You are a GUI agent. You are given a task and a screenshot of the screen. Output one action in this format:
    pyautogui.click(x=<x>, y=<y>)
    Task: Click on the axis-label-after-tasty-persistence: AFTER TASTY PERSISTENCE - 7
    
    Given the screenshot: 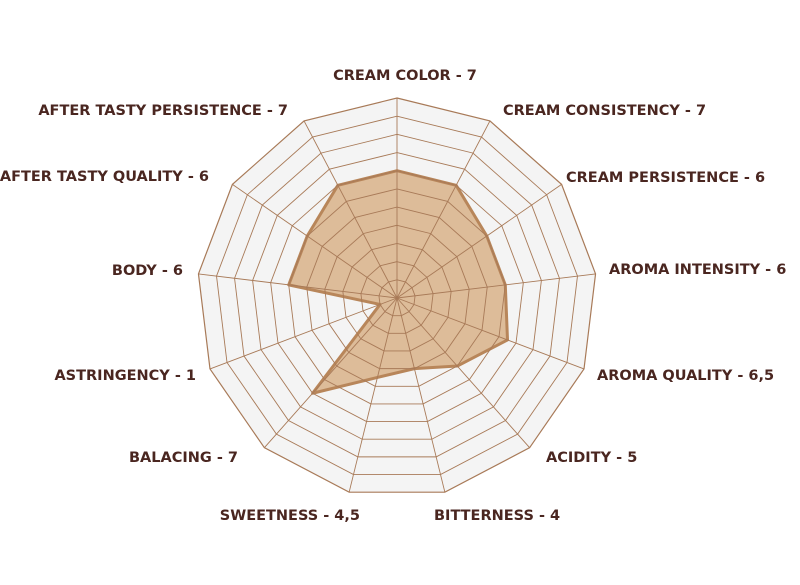 What is the action you would take?
    pyautogui.click(x=163, y=111)
    